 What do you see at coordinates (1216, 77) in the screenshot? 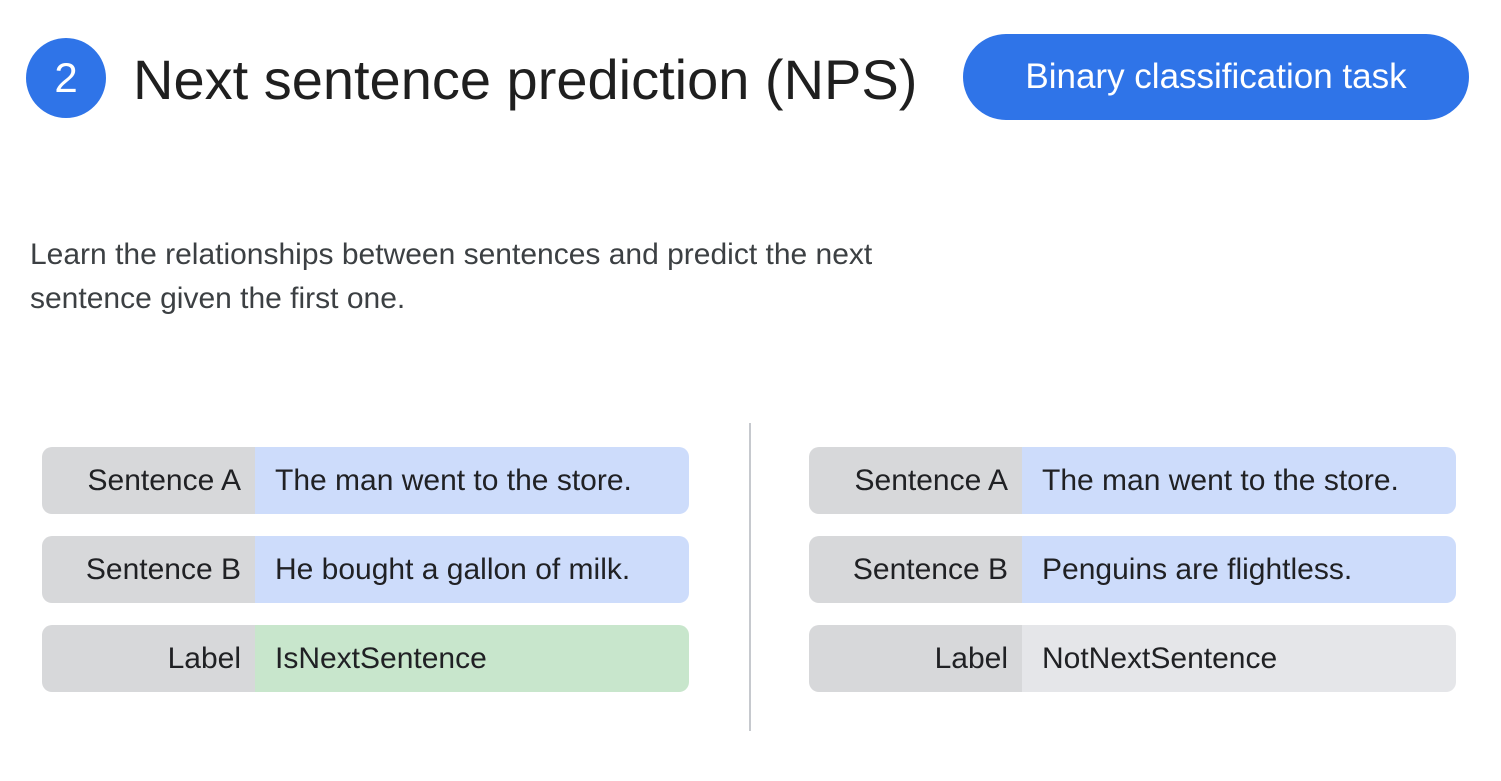
I see `task-type-pill: Binary classification task` at bounding box center [1216, 77].